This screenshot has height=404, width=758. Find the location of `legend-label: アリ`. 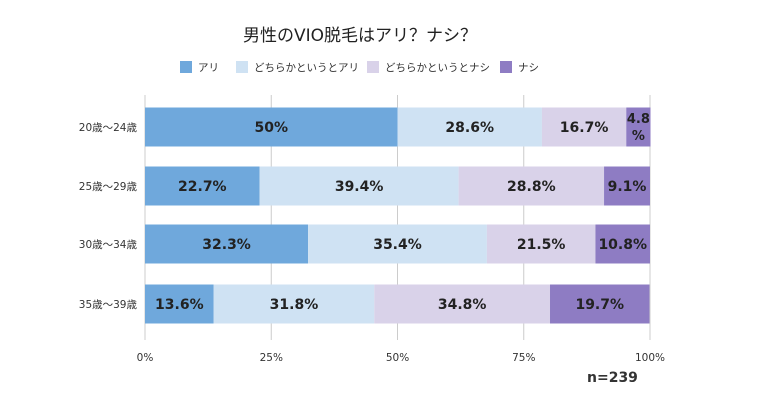

legend-label: アリ is located at coordinates (208, 68).